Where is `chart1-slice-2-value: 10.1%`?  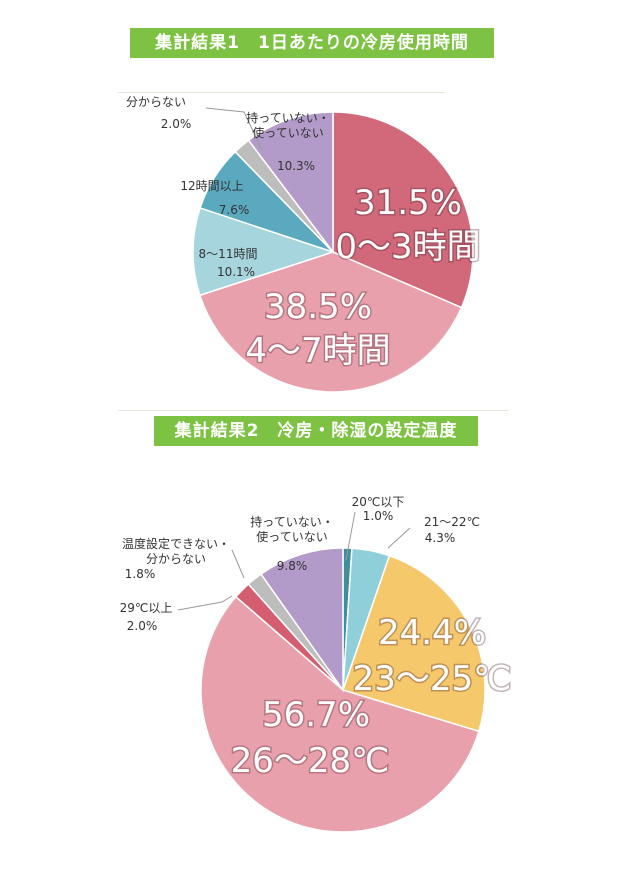
chart1-slice-2-value: 10.1% is located at coordinates (236, 272).